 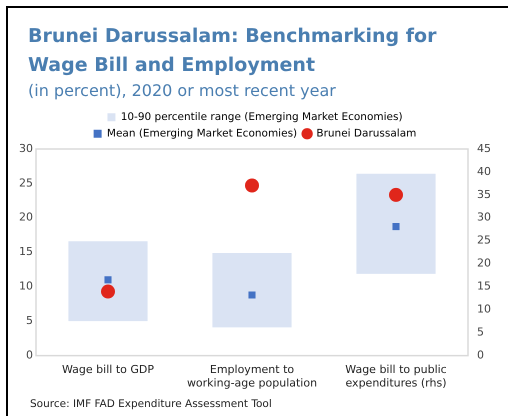 I want to click on legend-label: 10-90 percentile range (Emerging Market Economies), so click(x=261, y=116).